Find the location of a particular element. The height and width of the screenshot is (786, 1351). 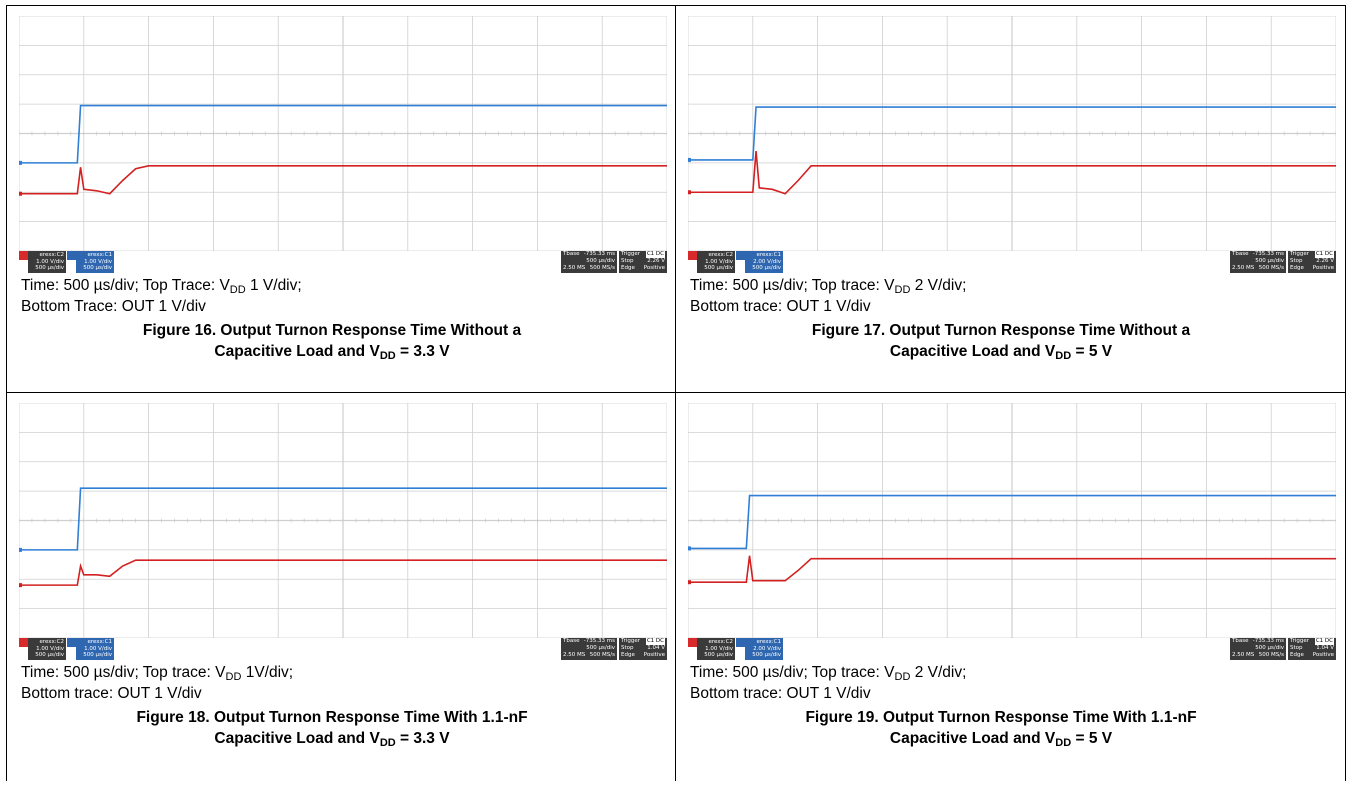

trigger-level: 2.26 V is located at coordinates (1325, 261).